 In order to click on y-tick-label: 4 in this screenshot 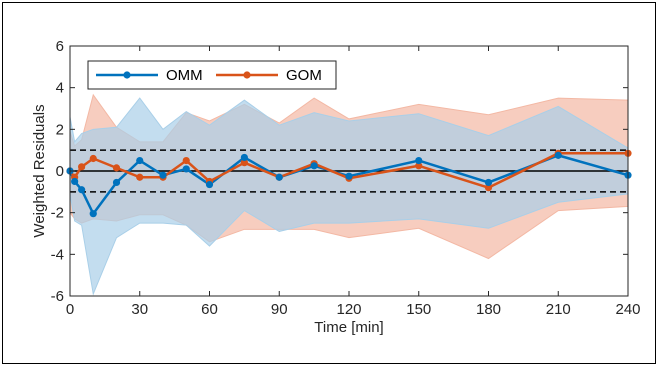, I will do `click(60, 88)`.